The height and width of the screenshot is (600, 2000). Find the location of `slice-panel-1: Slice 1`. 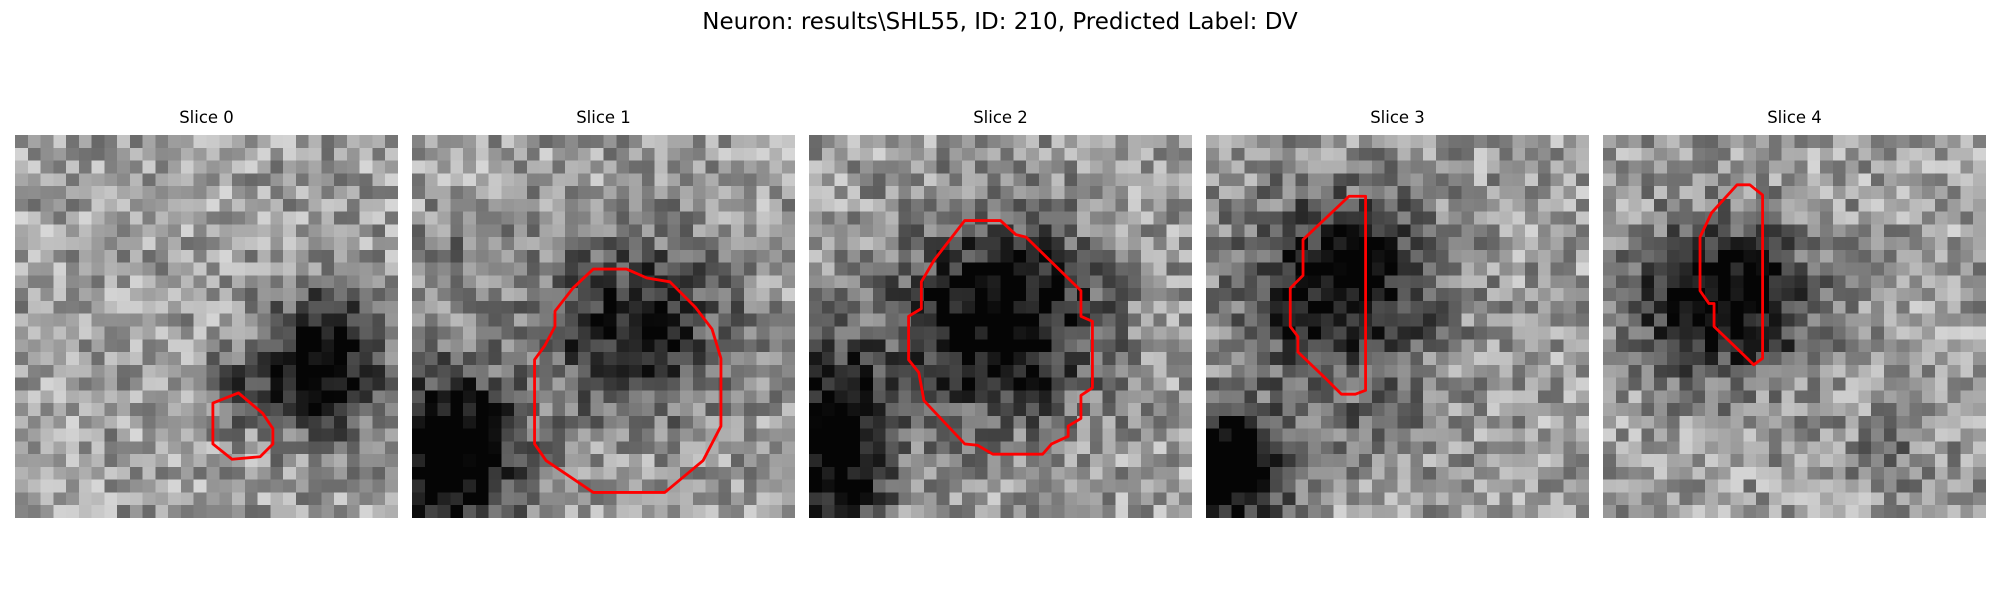

slice-panel-1: Slice 1 is located at coordinates (603, 313).